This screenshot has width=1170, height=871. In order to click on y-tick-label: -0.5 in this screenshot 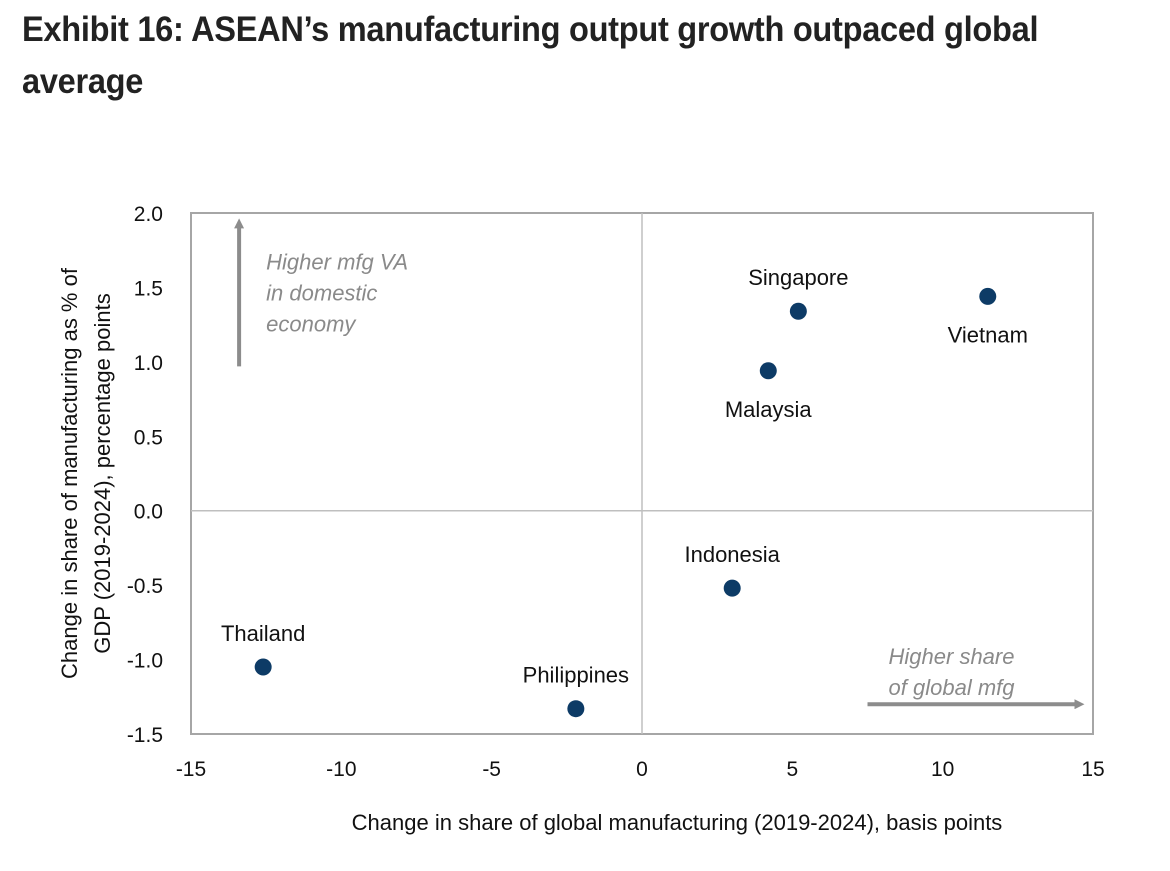, I will do `click(145, 586)`.